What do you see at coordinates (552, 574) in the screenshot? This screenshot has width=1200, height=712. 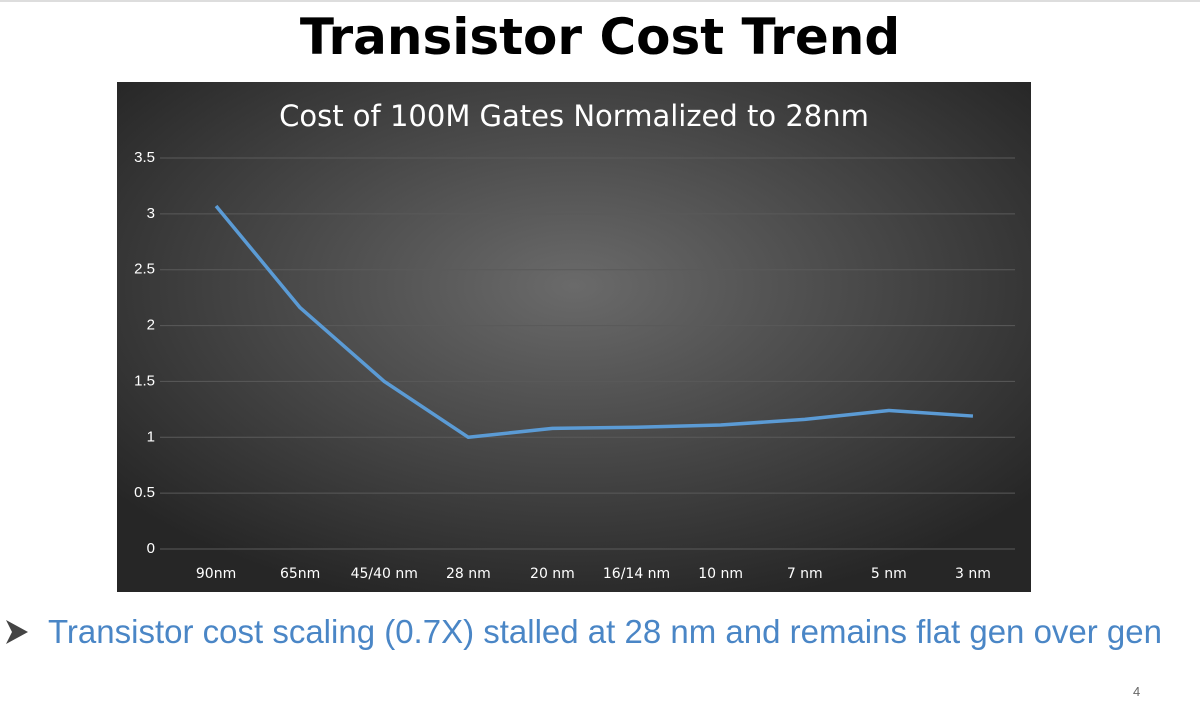 I see `x-tick-label: 20 nm` at bounding box center [552, 574].